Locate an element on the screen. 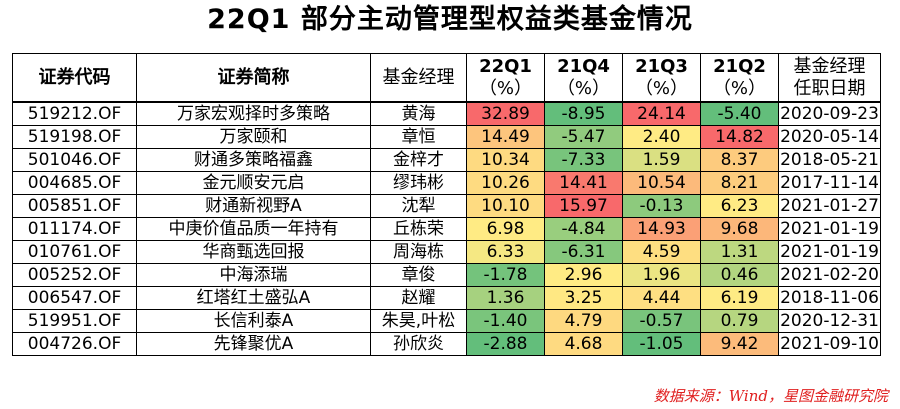  header-22q1-unit: （%） is located at coordinates (505, 88).